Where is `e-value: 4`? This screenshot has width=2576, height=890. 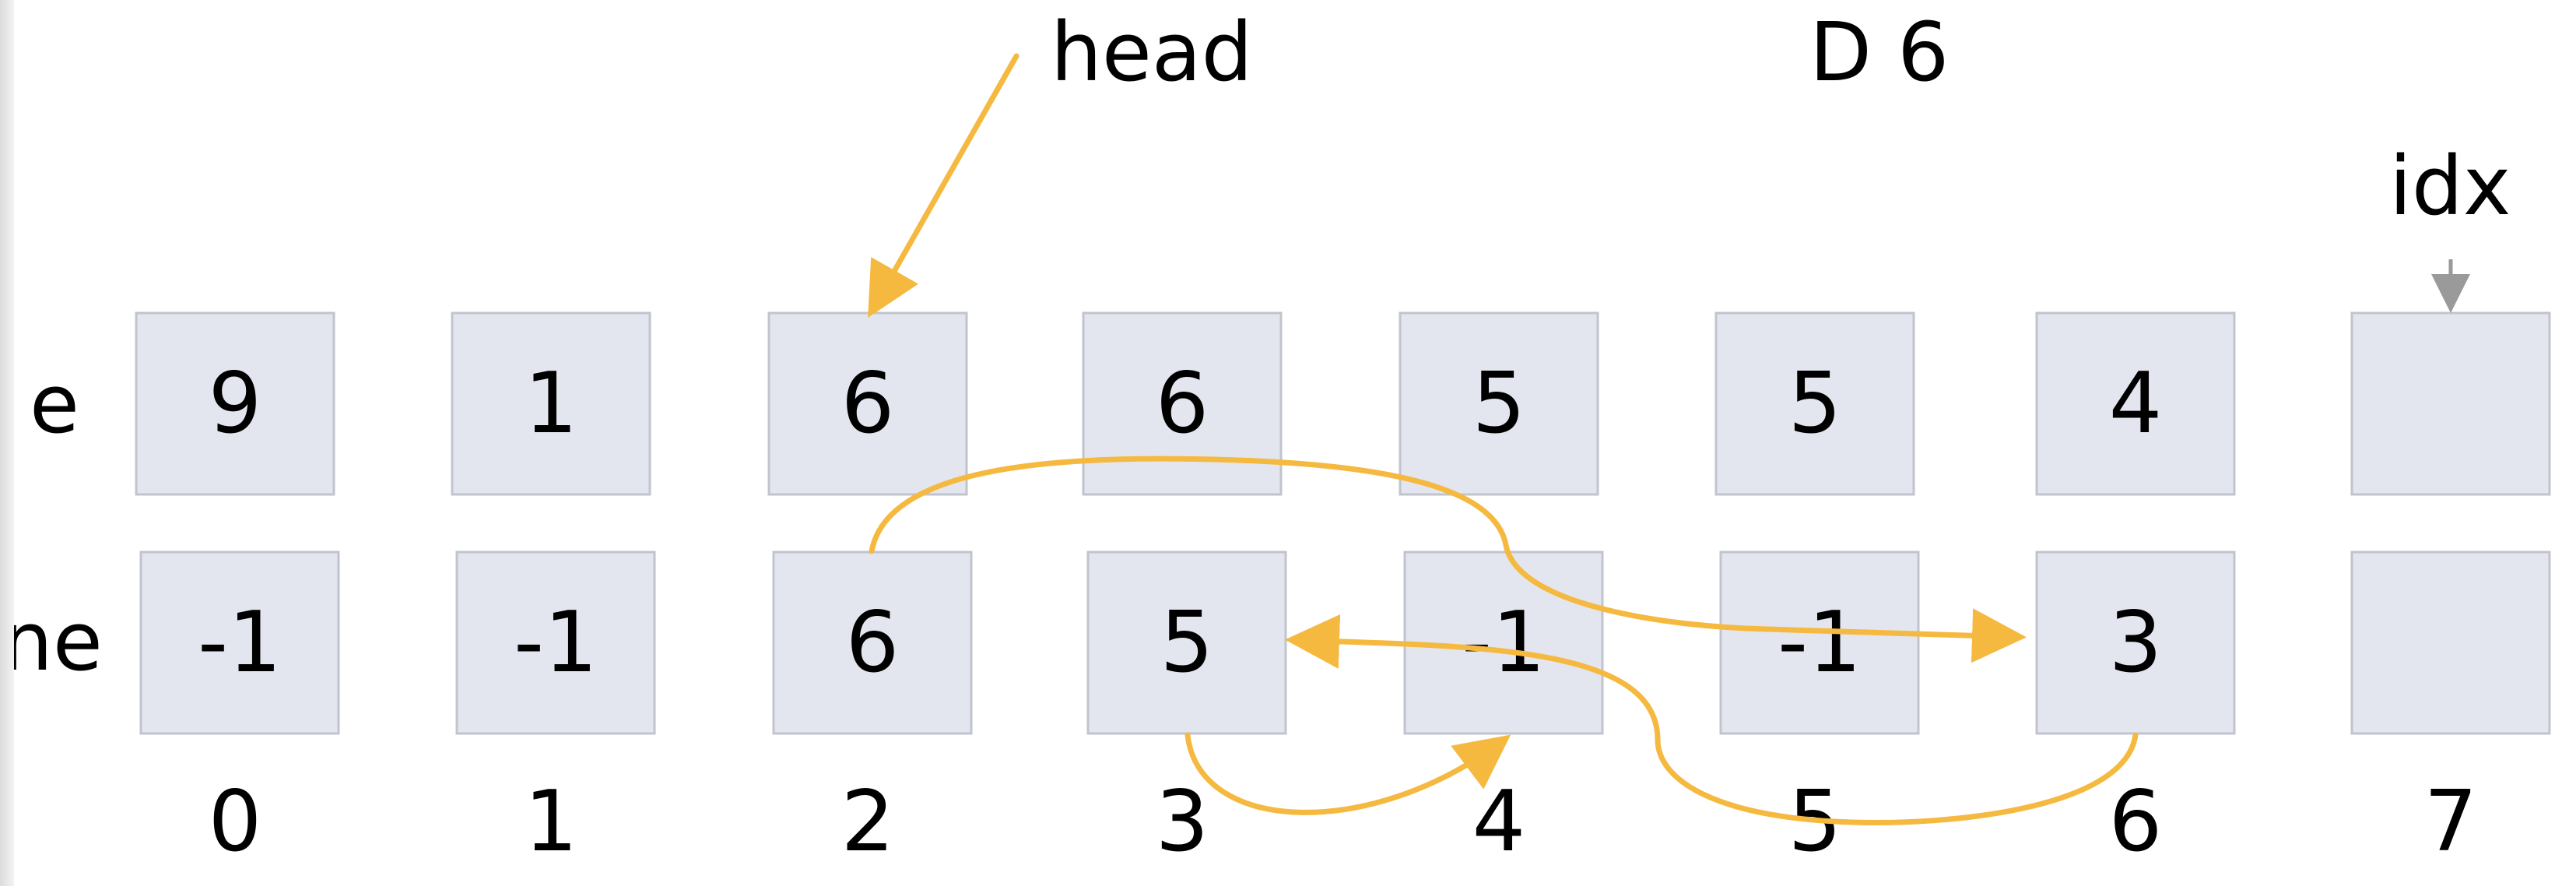 e-value: 4 is located at coordinates (2136, 404).